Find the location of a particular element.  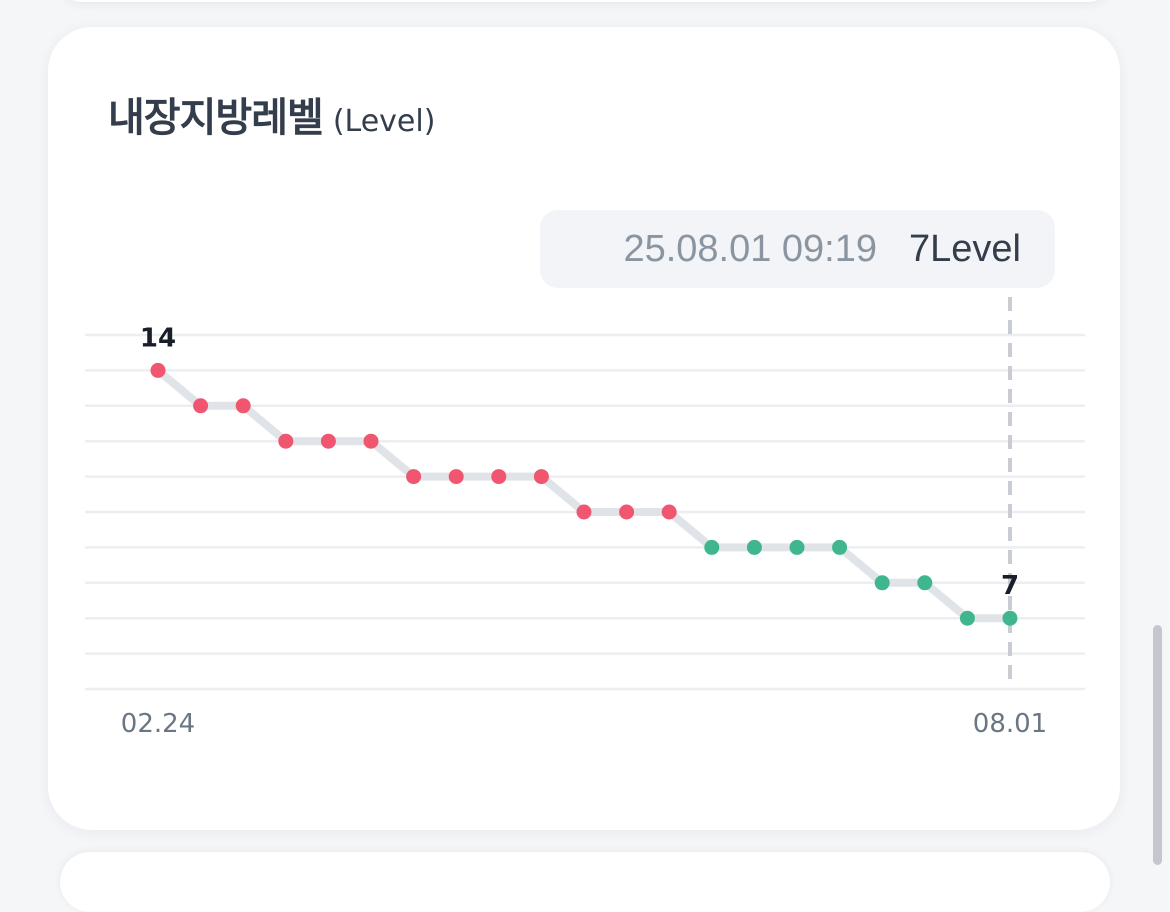

selected-point-tooltip: 25.08.01 09:19 7Level is located at coordinates (797, 249).